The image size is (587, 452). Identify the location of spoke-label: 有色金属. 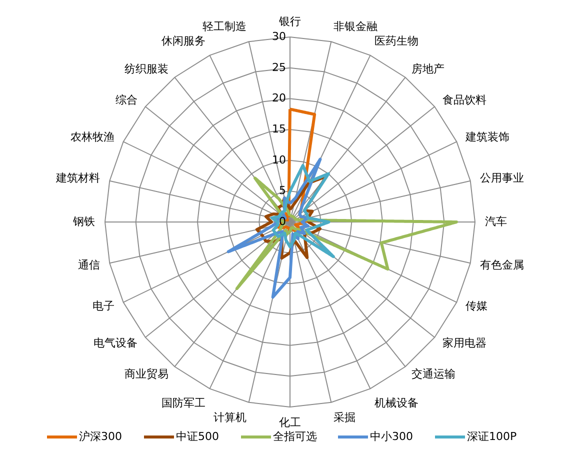
(502, 265).